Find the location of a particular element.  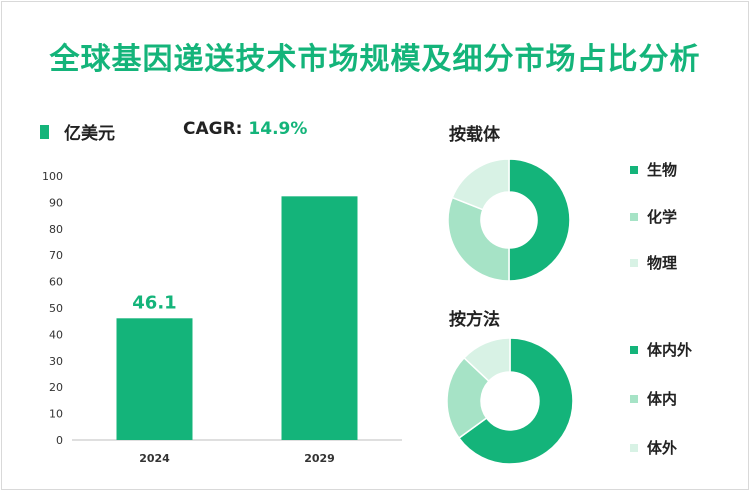

legend-label: 体内外 is located at coordinates (670, 350).